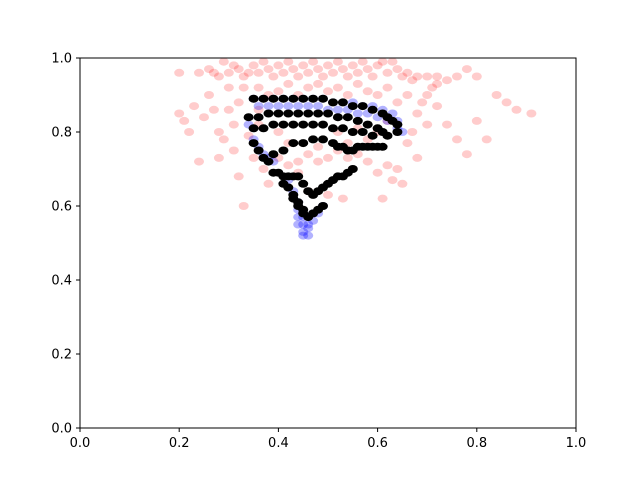 The width and height of the screenshot is (640, 480). Describe the element at coordinates (61, 281) in the screenshot. I see `y-tick-label: 0.4` at that location.